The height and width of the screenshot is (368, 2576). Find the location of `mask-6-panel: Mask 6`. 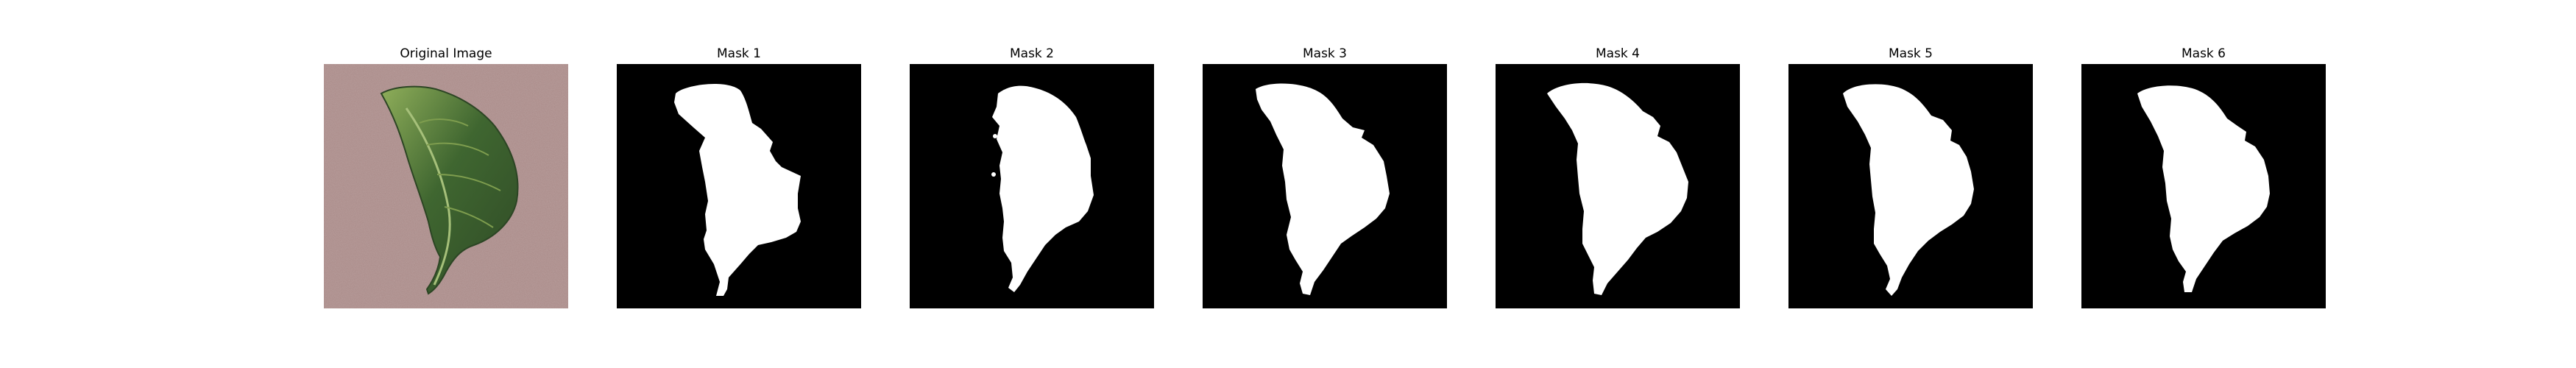

mask-6-panel: Mask 6 is located at coordinates (2203, 187).